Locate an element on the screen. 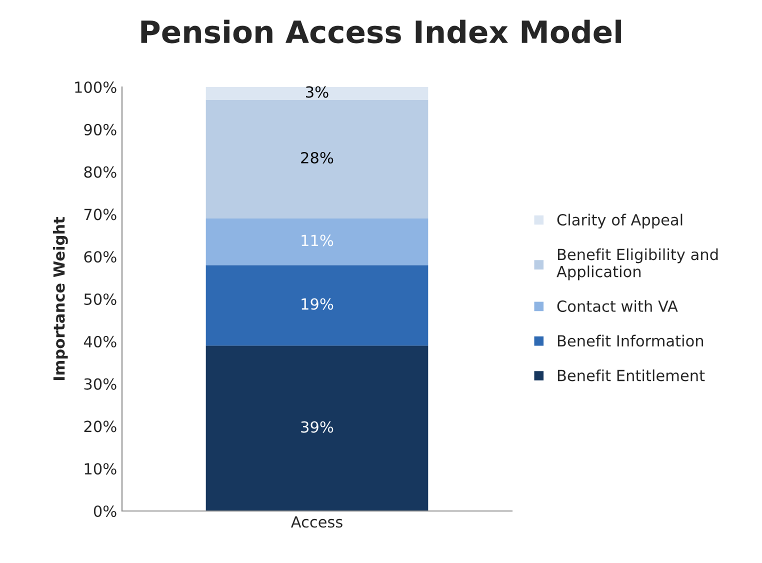 The image size is (762, 563). legend-label: Benefit Eligibility and Application is located at coordinates (637, 264).